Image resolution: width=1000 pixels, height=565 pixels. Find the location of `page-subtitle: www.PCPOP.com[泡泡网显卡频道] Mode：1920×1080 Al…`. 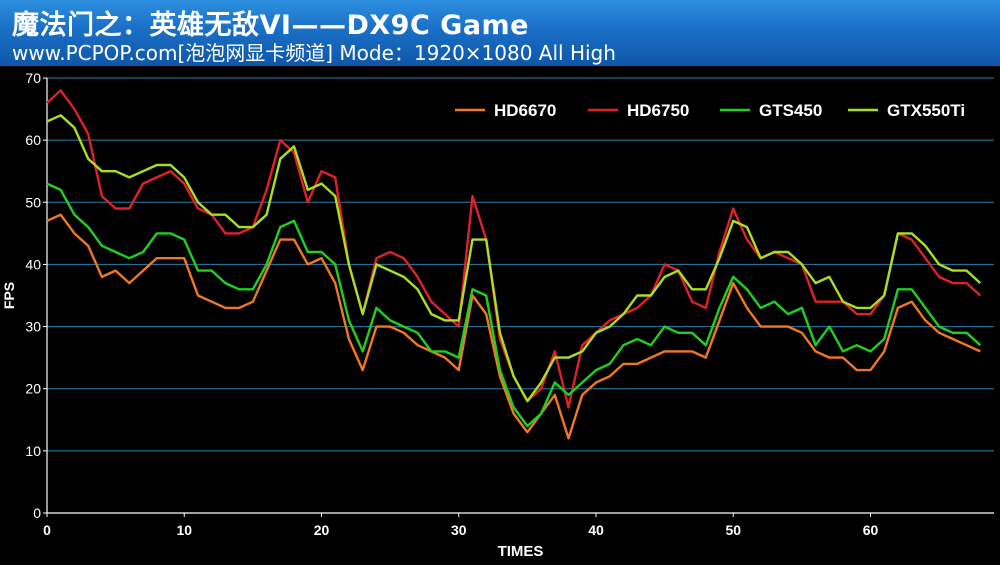

page-subtitle: www.PCPOP.com[泡泡网显卡频道] Mode：1920×1080 Al… is located at coordinates (314, 53).